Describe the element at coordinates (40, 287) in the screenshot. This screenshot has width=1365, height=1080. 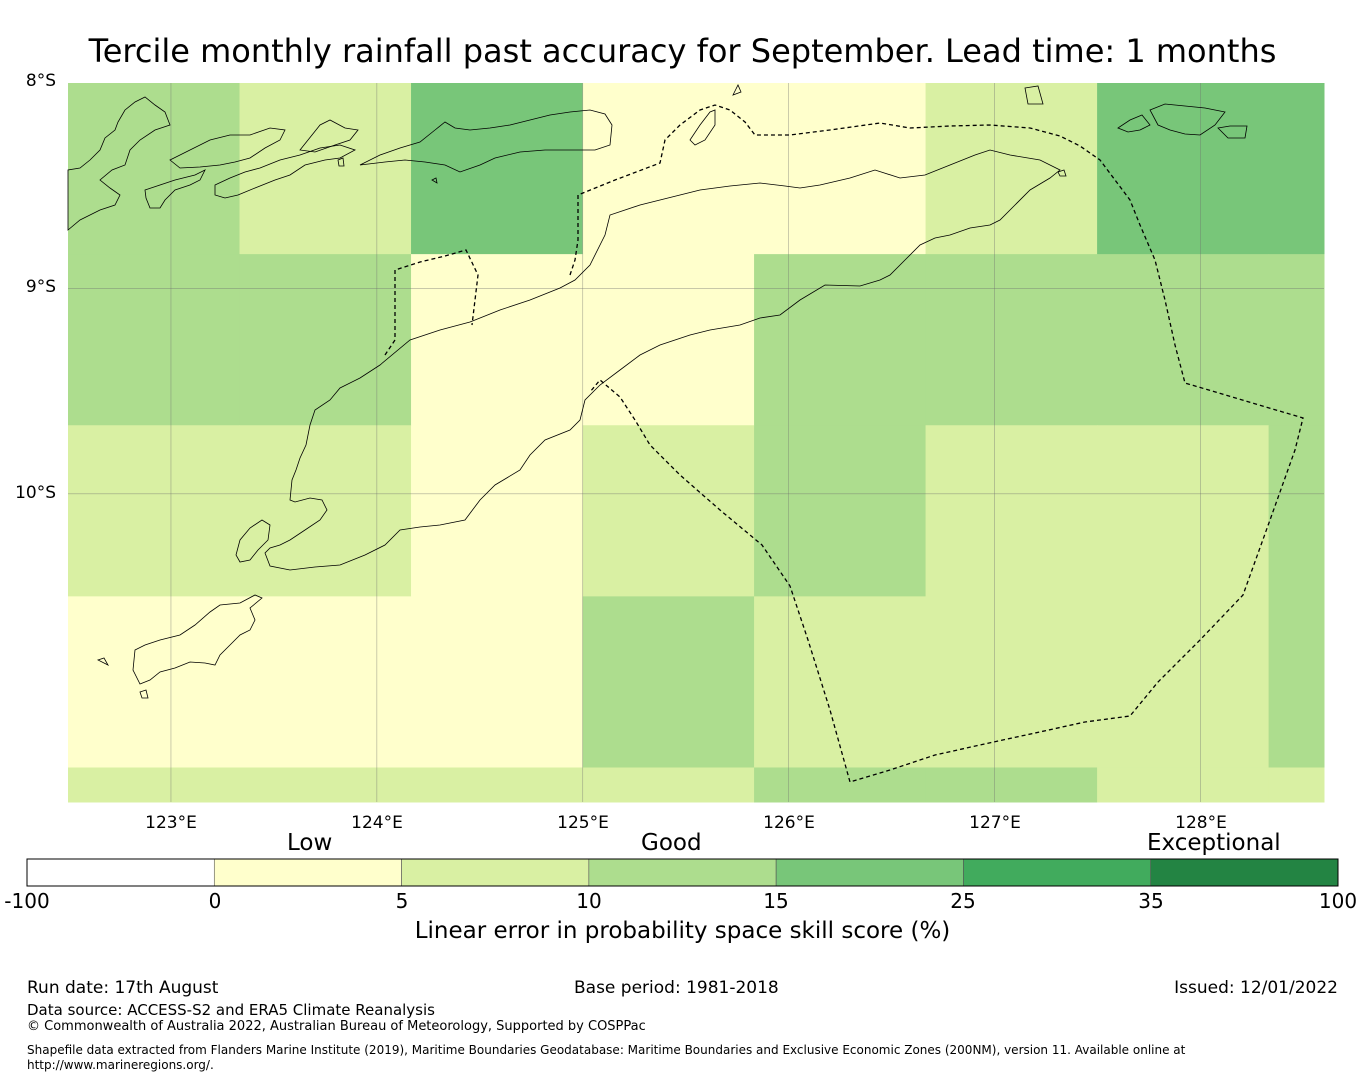
I see `lat-label-9s: 9°S` at that location.